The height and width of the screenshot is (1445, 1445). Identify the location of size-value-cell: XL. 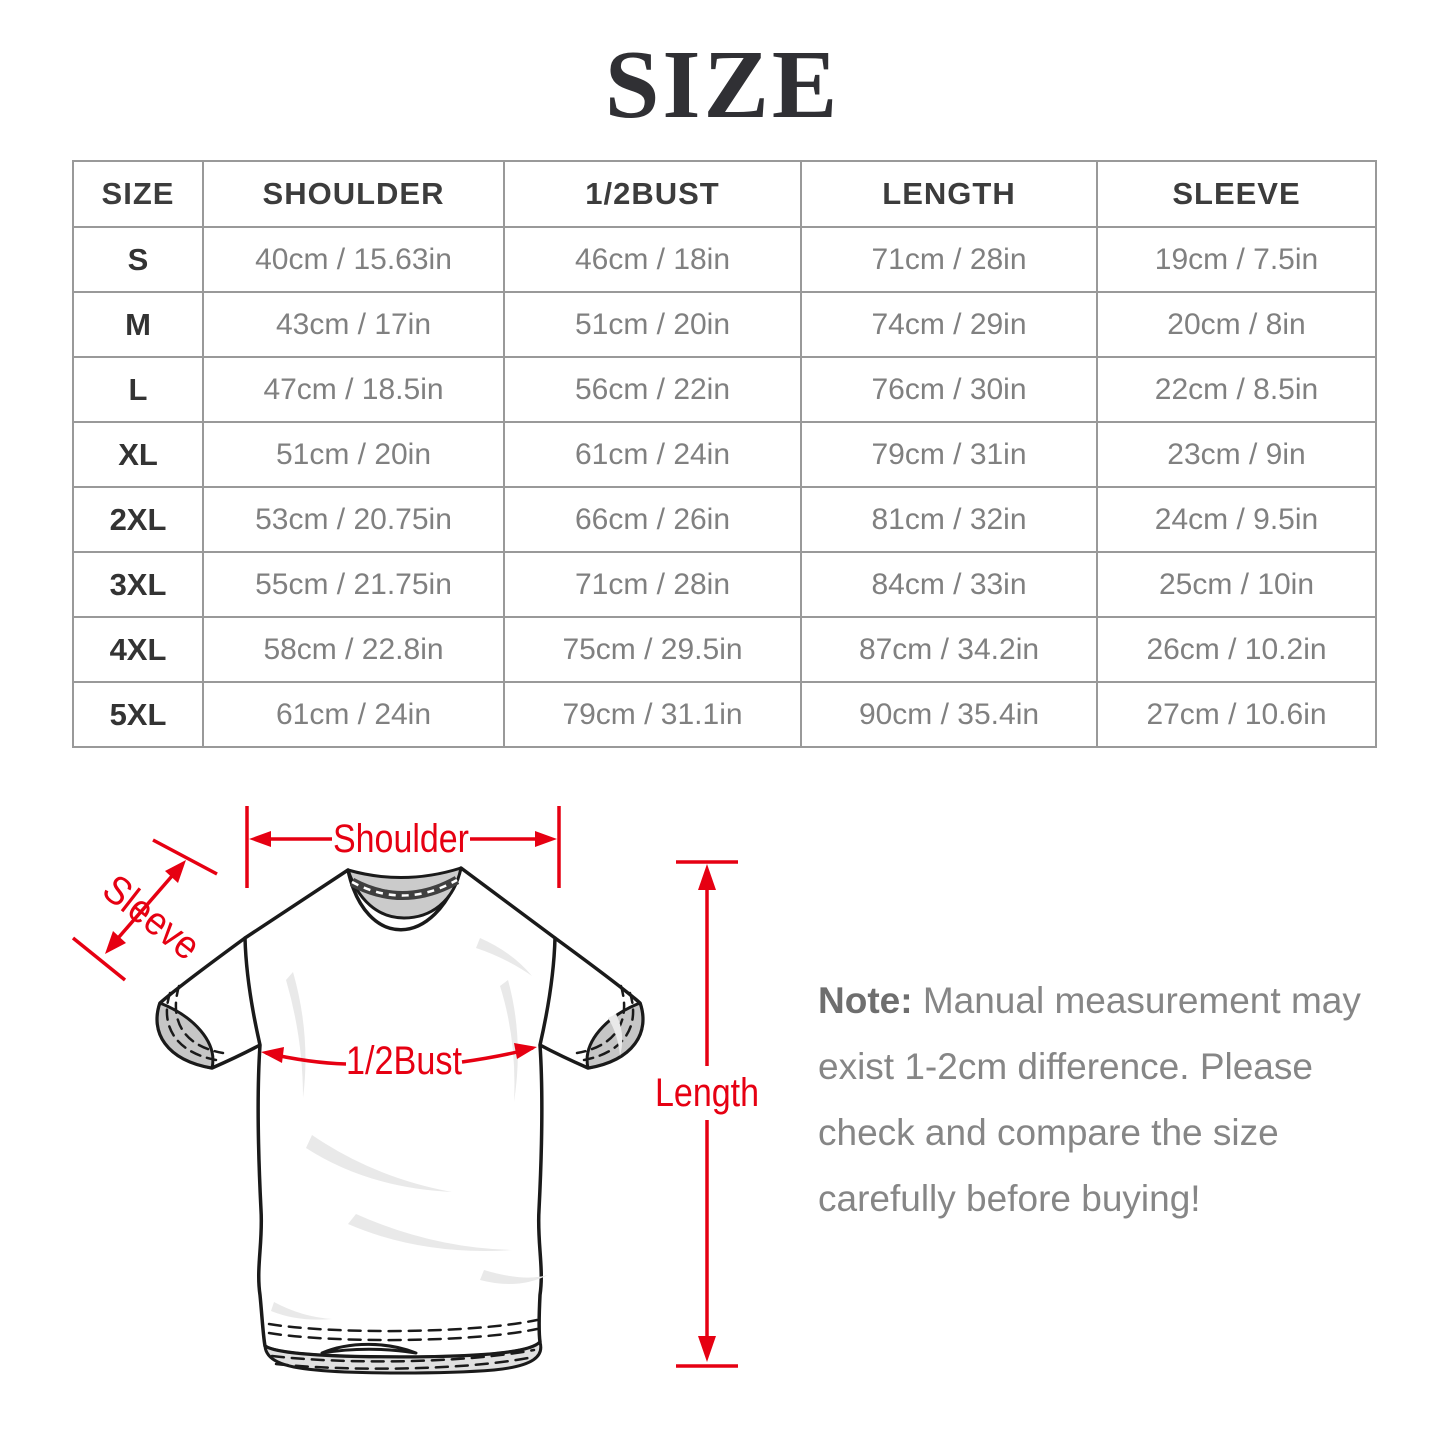
(138, 454).